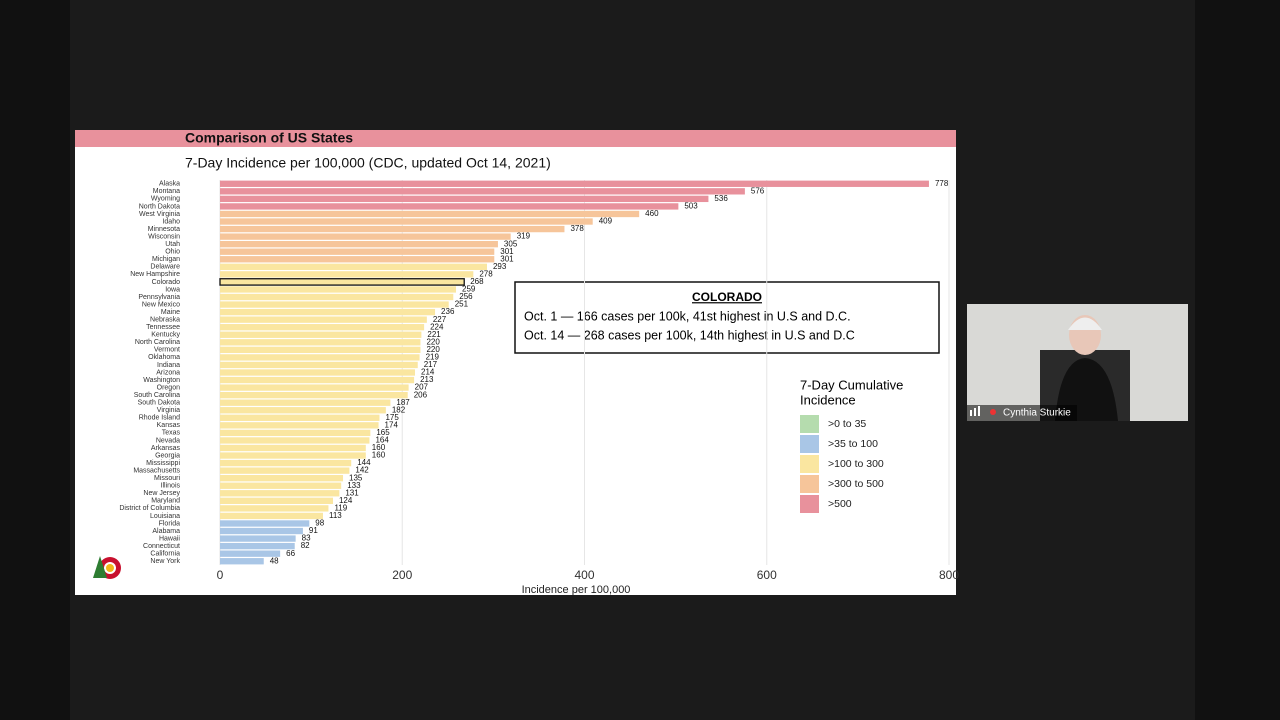  I want to click on value-label: 119, so click(340, 507).